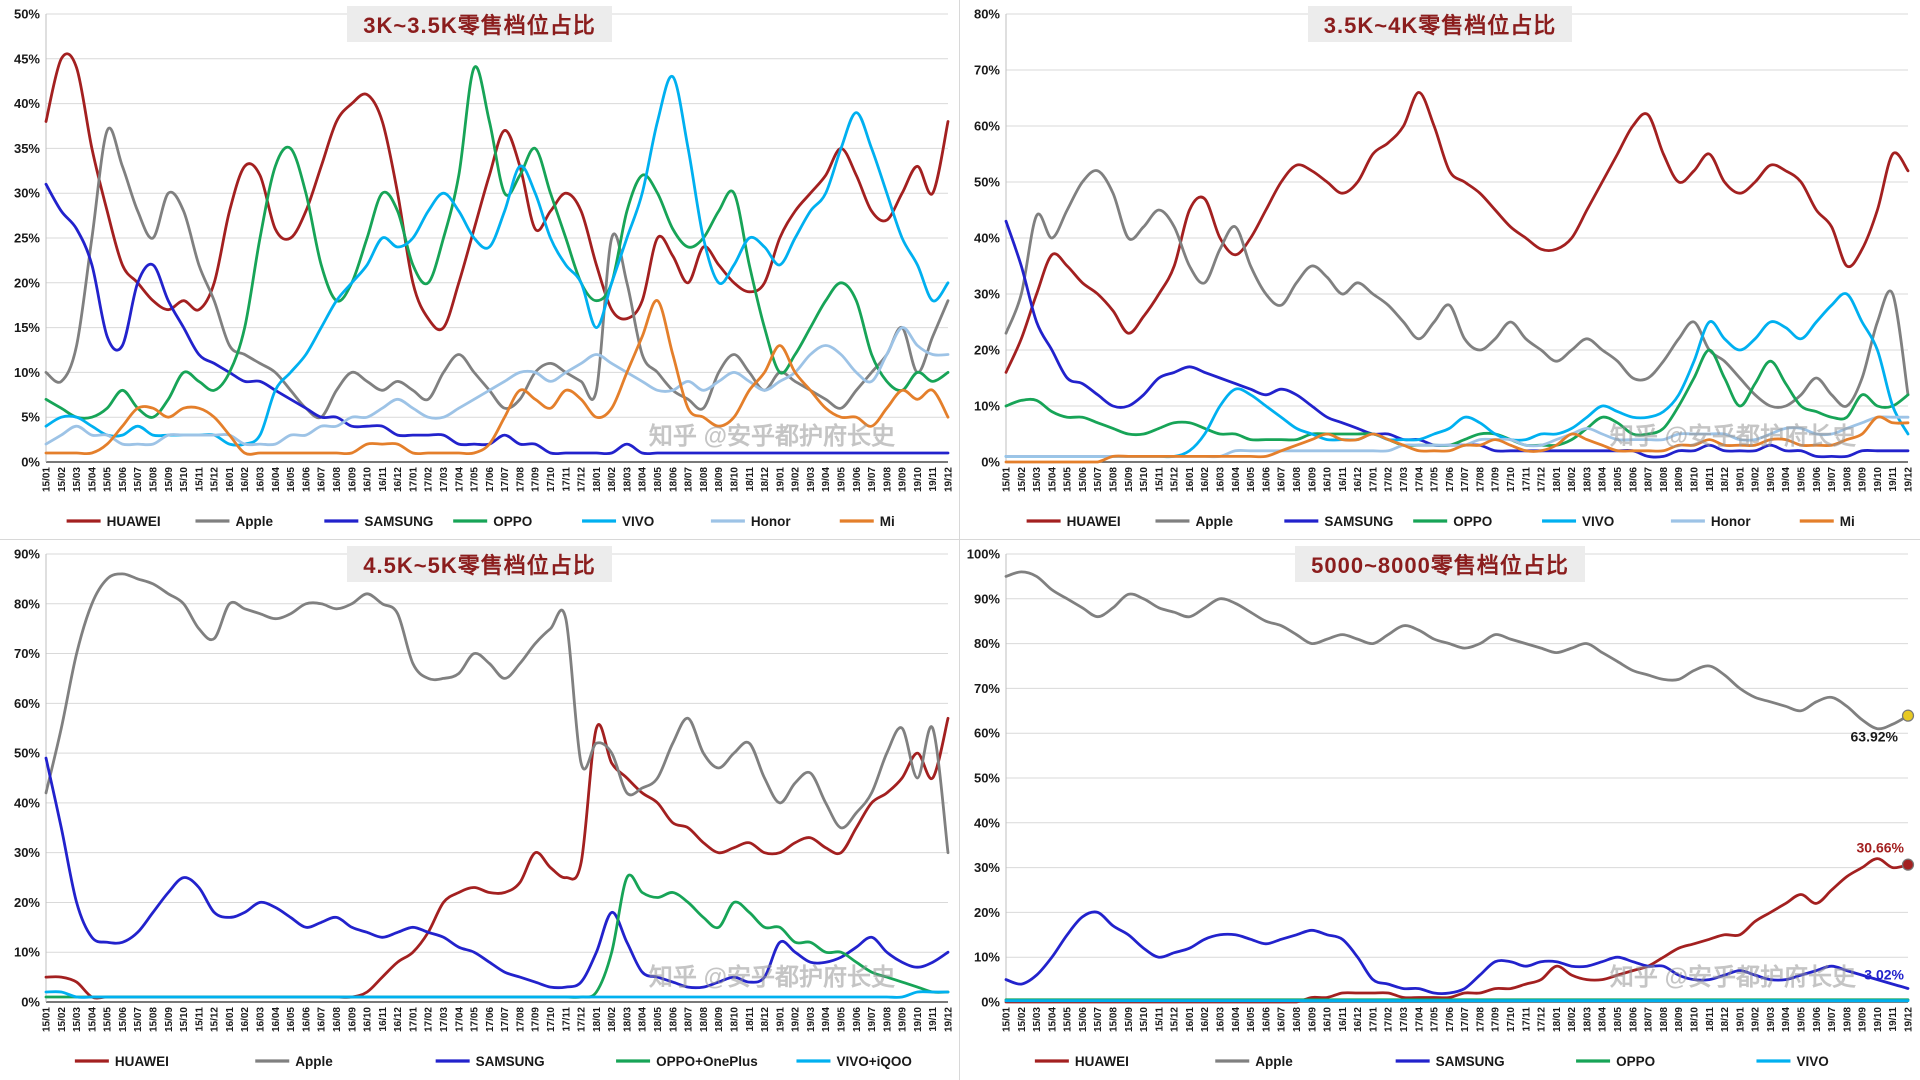 Image resolution: width=1920 pixels, height=1080 pixels. What do you see at coordinates (497, 273) in the screenshot?
I see `series-line-apple` at bounding box center [497, 273].